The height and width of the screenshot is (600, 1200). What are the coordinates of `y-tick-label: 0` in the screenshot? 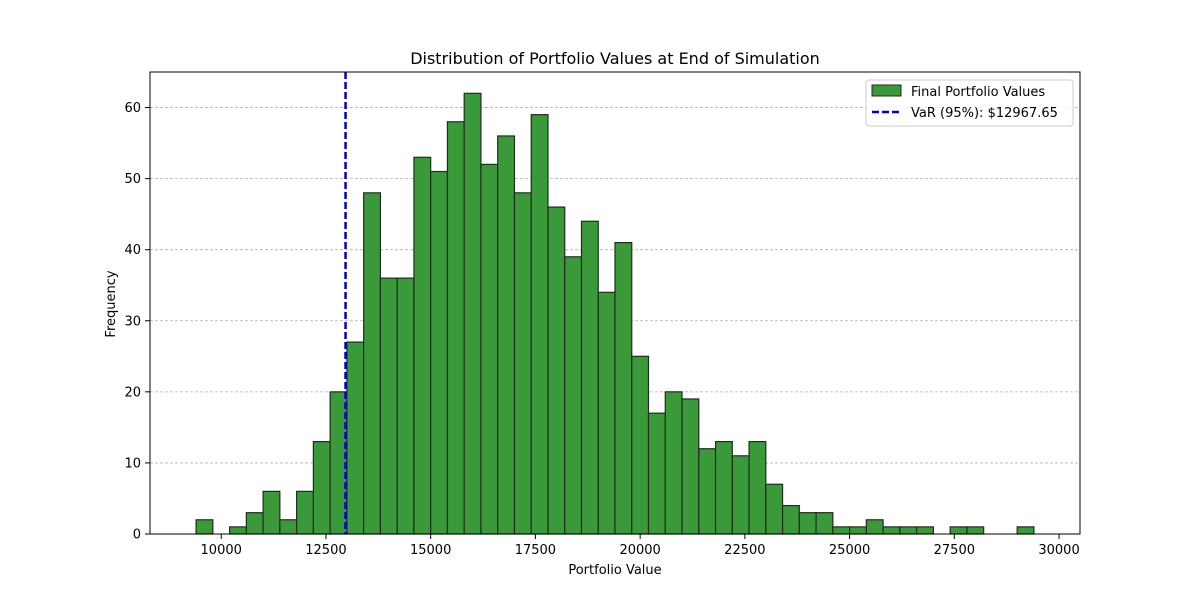 It's located at (137, 535).